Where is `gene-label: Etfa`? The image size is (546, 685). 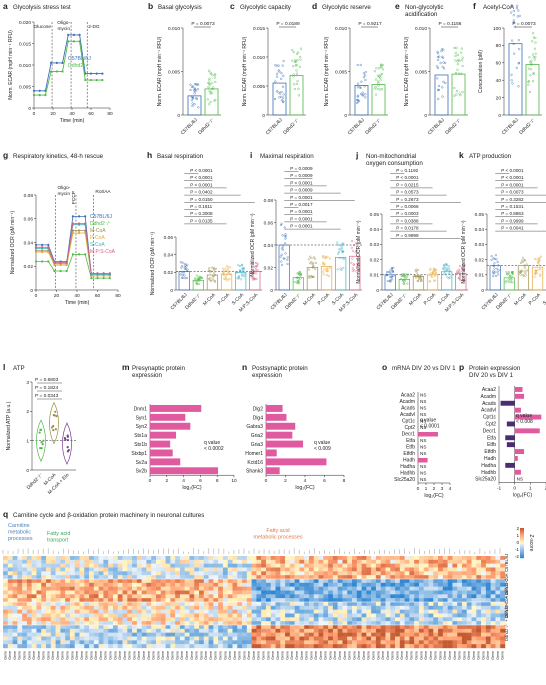 gene-label: Etfa is located at coordinates (410, 441).